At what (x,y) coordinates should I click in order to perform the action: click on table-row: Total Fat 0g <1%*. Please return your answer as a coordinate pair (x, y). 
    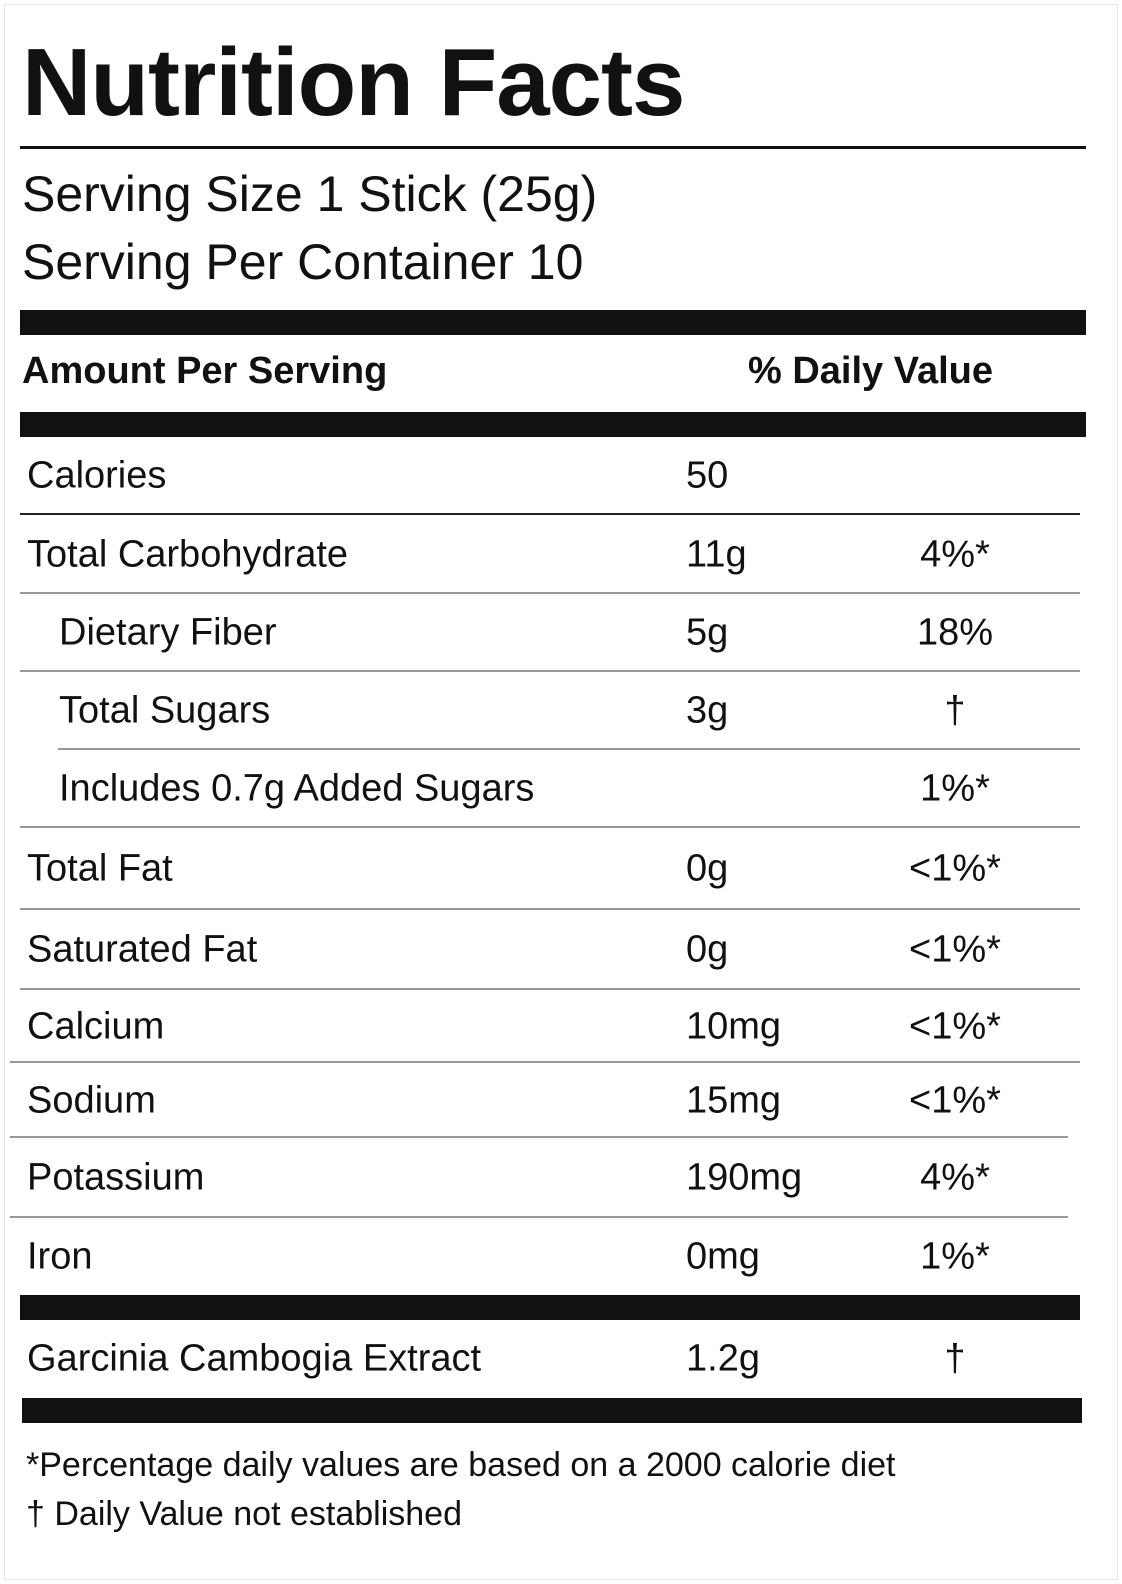
    Looking at the image, I should click on (561, 869).